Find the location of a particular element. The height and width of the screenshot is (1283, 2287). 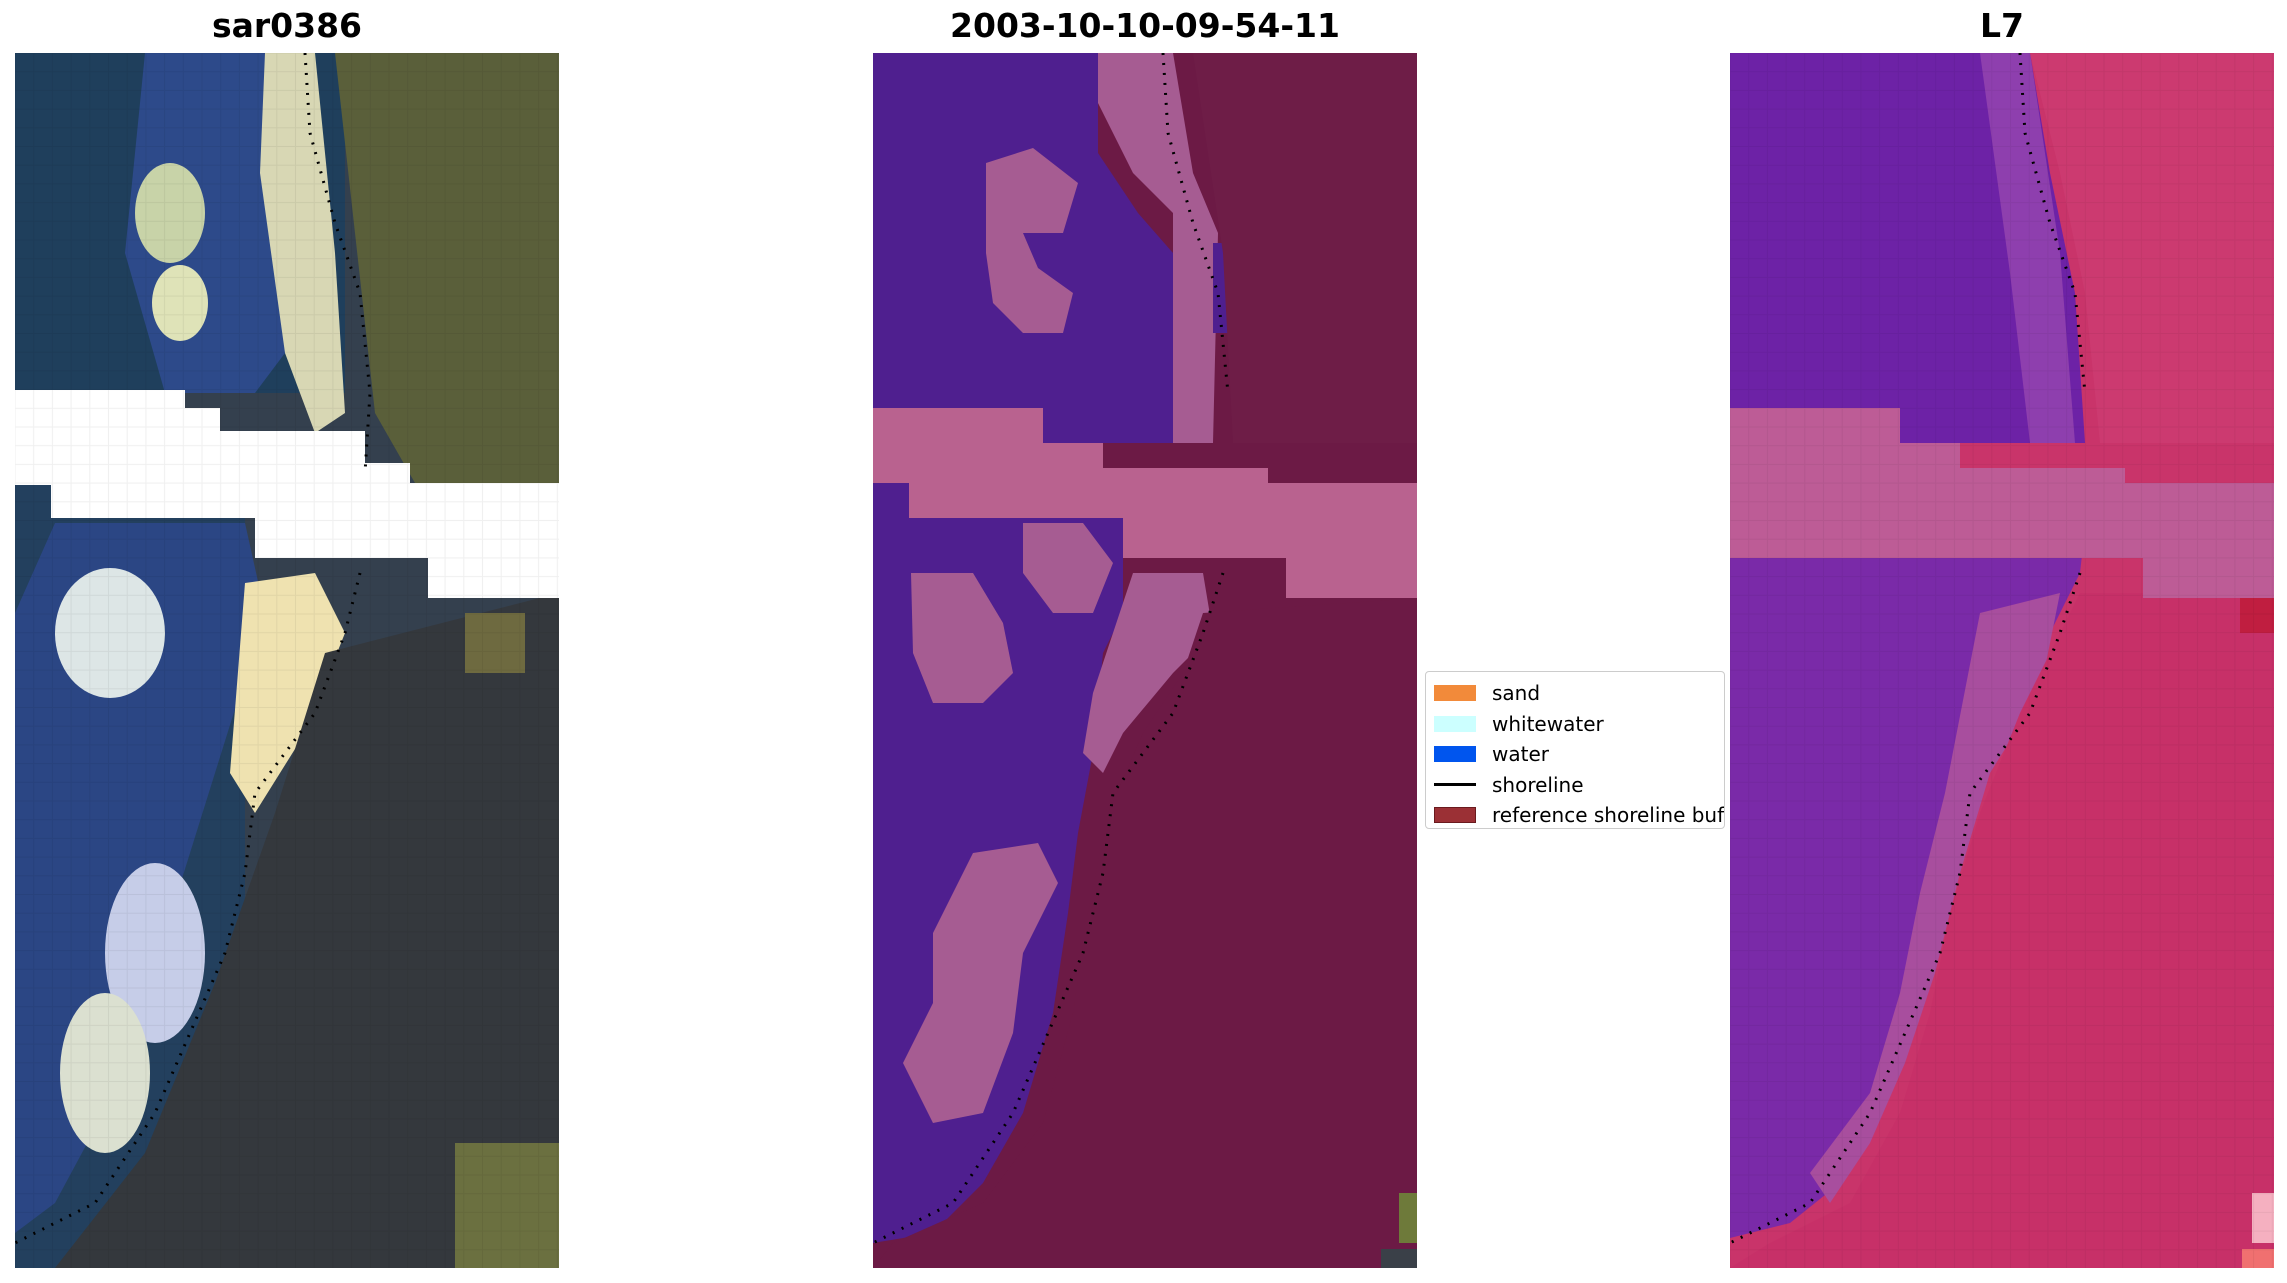

legend-label-shoreline: shoreline is located at coordinates (1538, 784).